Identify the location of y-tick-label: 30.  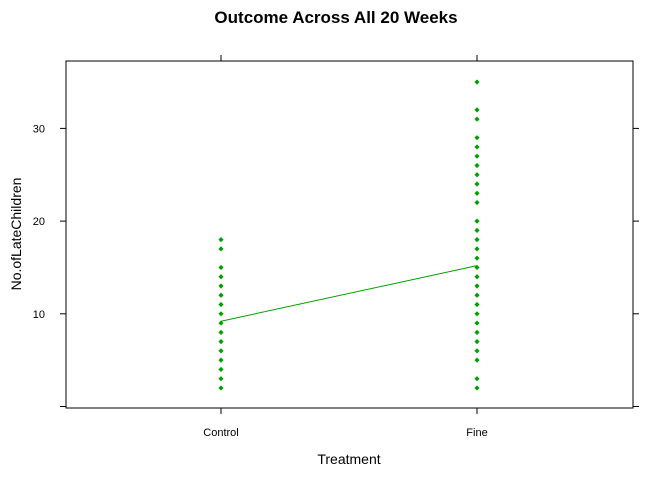
(39, 129).